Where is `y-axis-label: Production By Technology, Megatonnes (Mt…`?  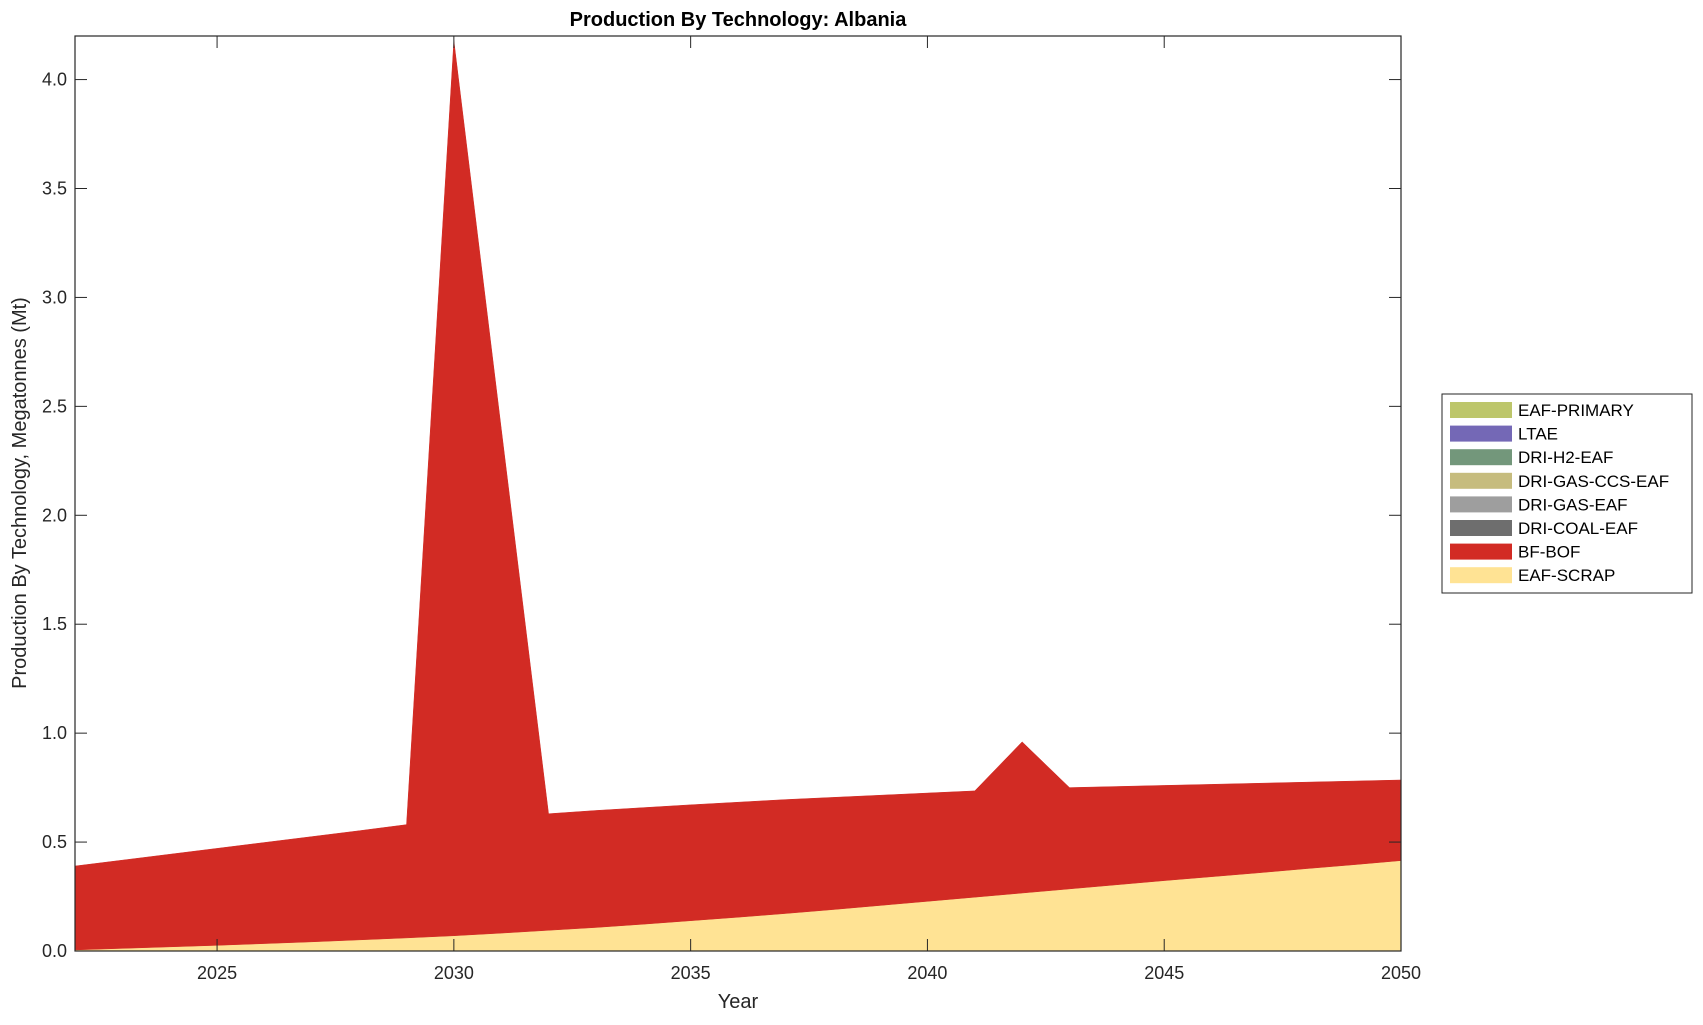 y-axis-label: Production By Technology, Megatonnes (Mt… is located at coordinates (20, 493).